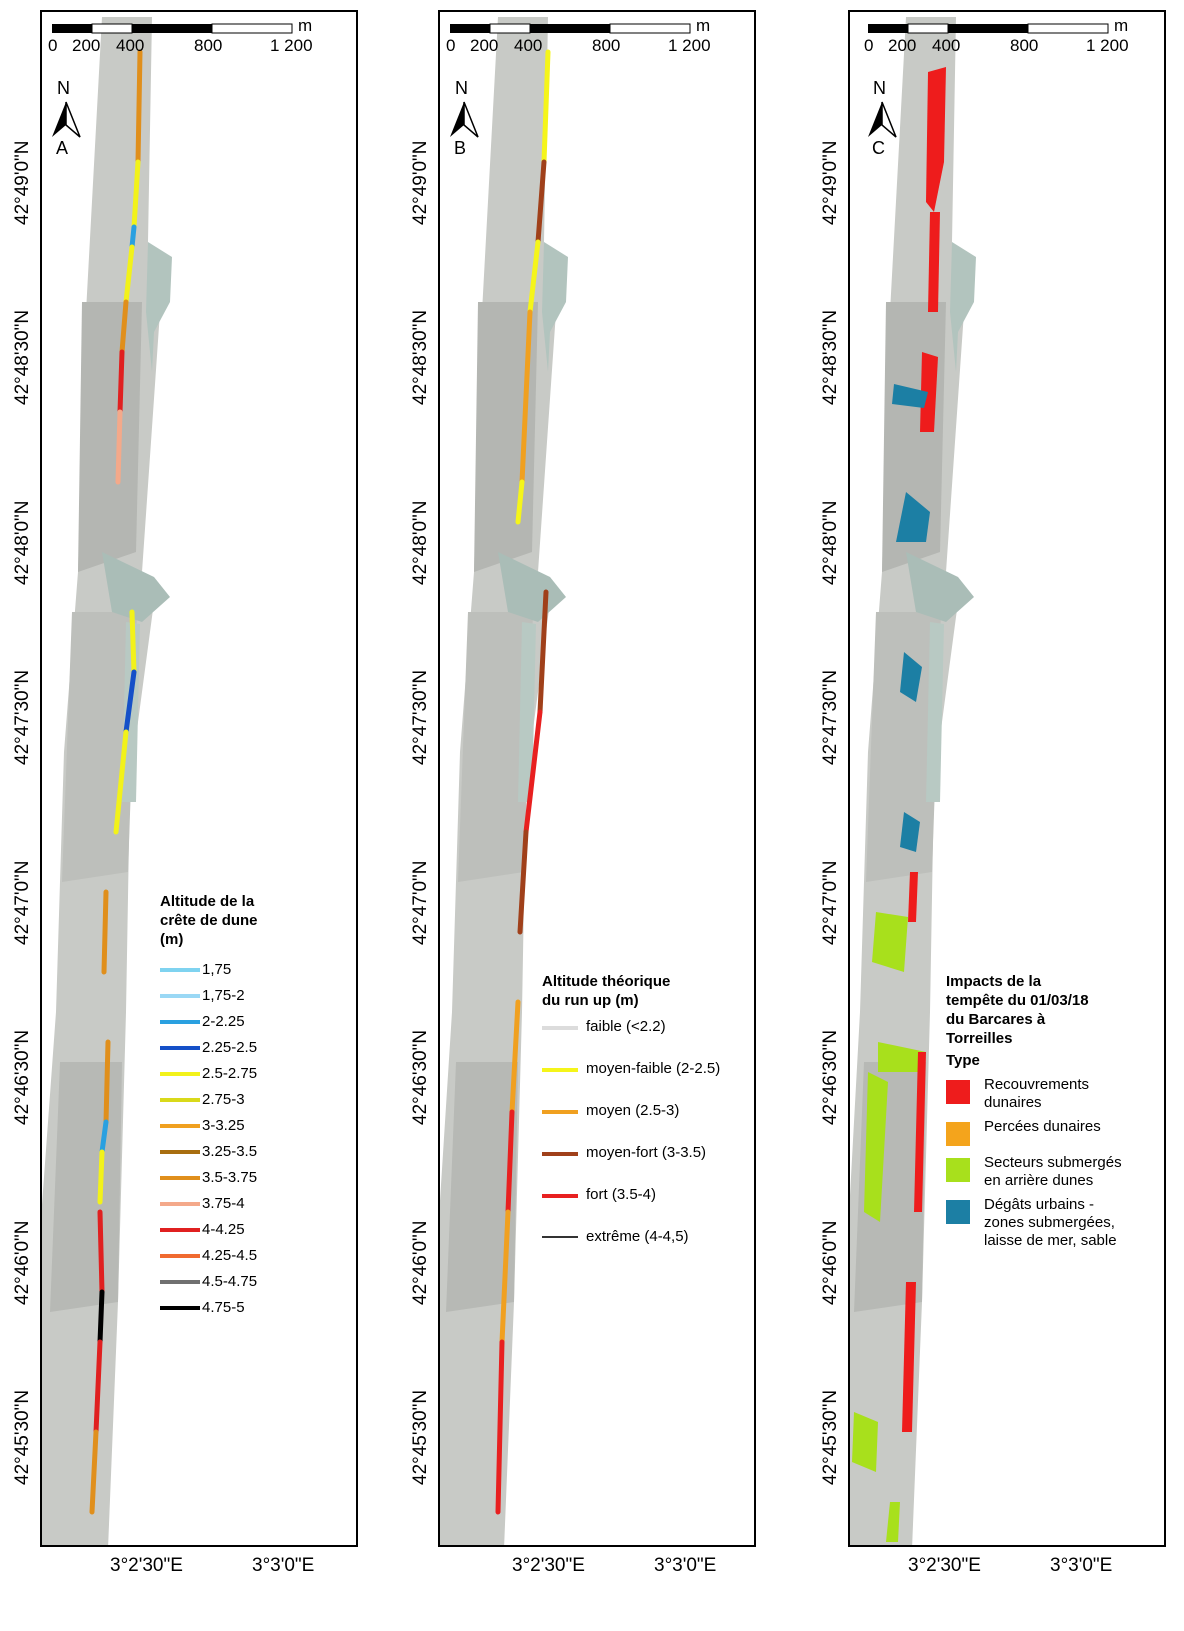 This screenshot has height=1631, width=1184. Describe the element at coordinates (647, 1036) in the screenshot. I see `legend-b-item: faible (<2.2)` at that location.